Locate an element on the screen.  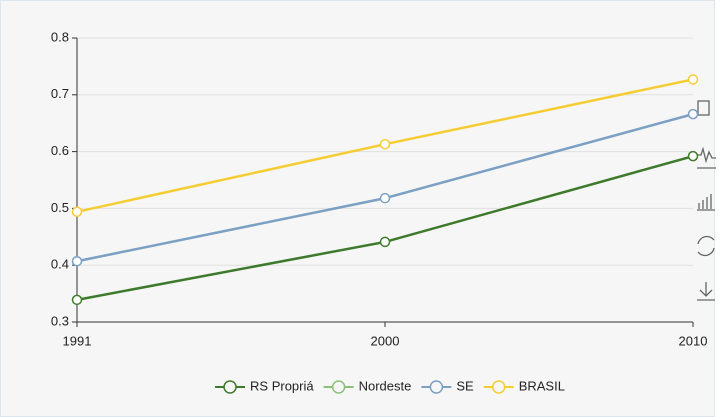
toolbox is located at coordinates (706, 200).